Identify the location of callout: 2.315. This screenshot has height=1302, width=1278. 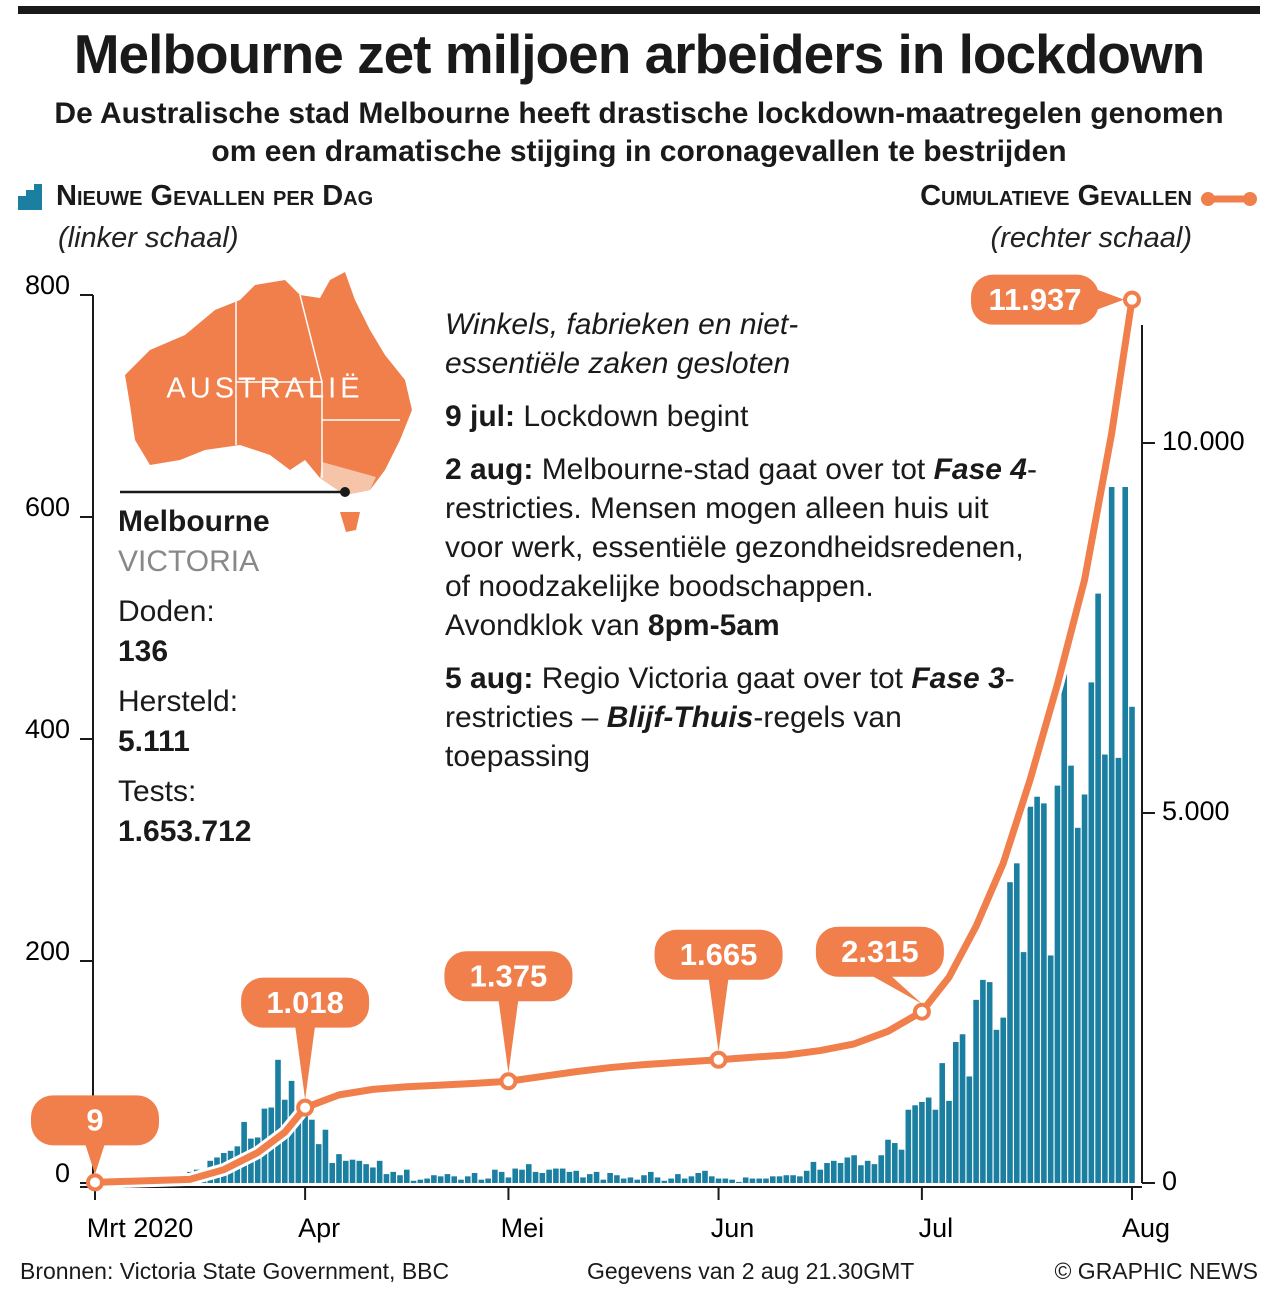
(879, 973).